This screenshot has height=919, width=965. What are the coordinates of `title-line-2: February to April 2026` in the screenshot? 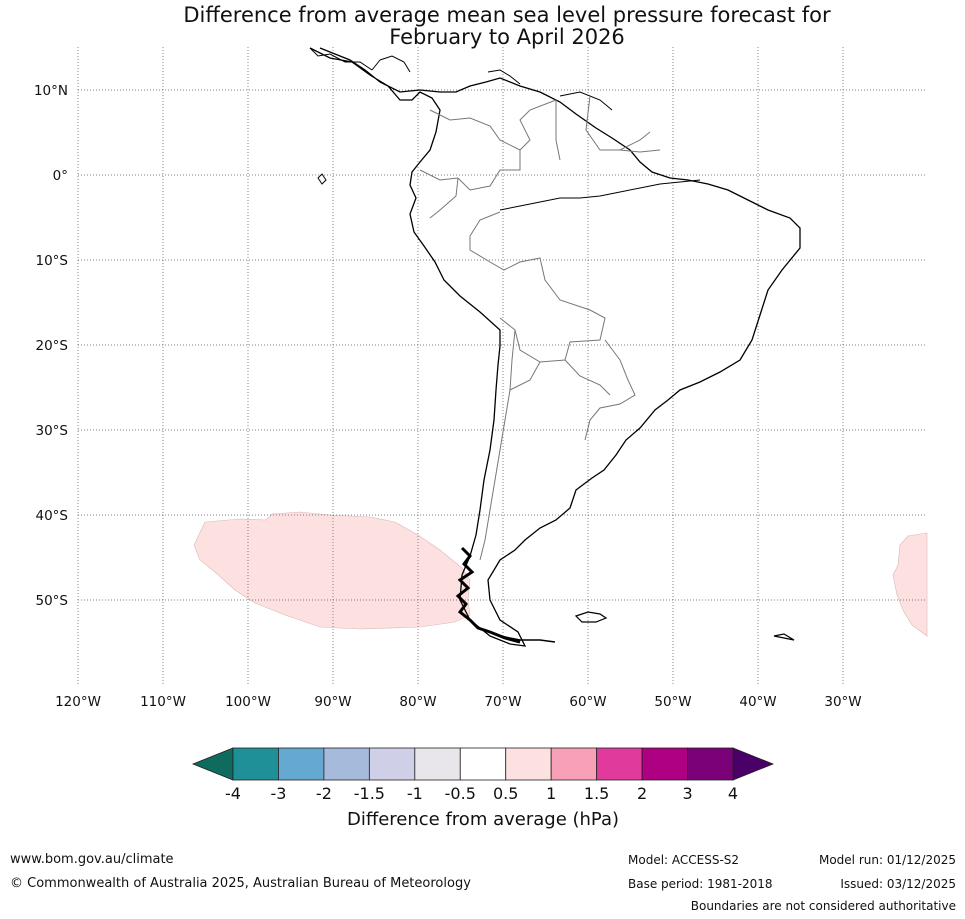 It's located at (507, 37).